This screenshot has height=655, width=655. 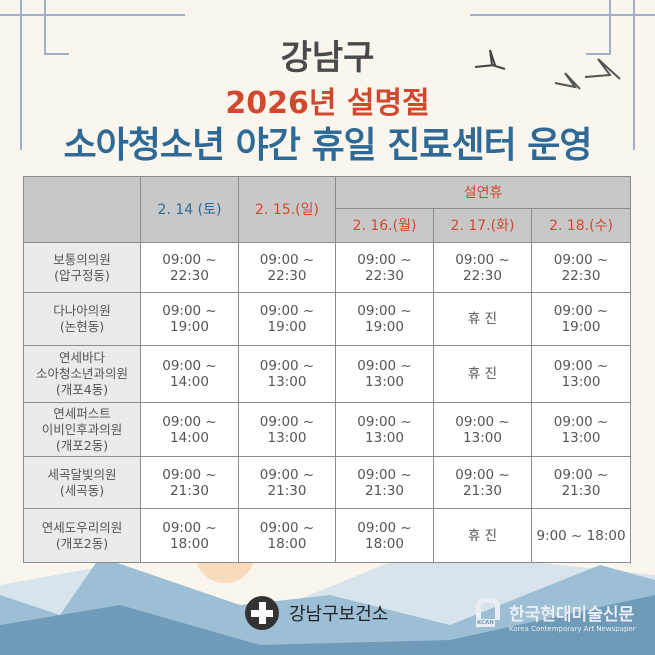 I want to click on medical-cross-icon, so click(x=262, y=613).